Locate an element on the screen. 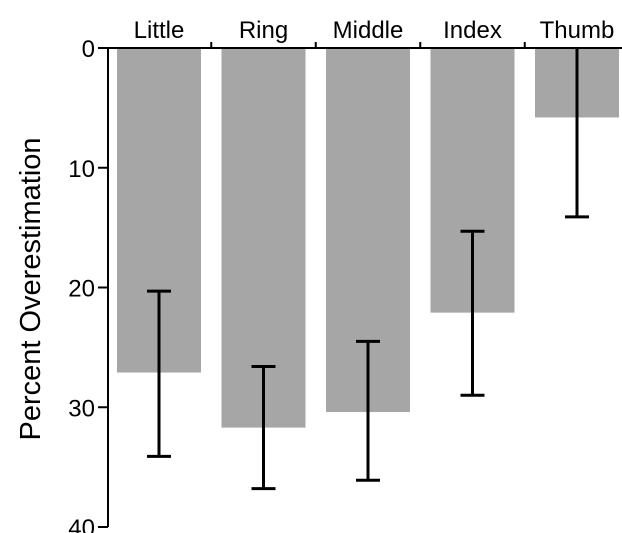 The width and height of the screenshot is (622, 533). bar-ring is located at coordinates (263, 238).